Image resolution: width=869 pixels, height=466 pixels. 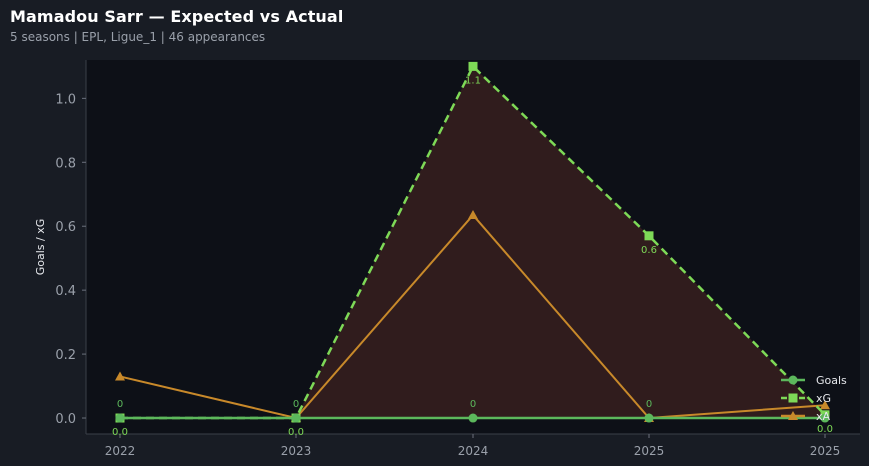 I want to click on xg-data-label: 0.6, so click(x=649, y=250).